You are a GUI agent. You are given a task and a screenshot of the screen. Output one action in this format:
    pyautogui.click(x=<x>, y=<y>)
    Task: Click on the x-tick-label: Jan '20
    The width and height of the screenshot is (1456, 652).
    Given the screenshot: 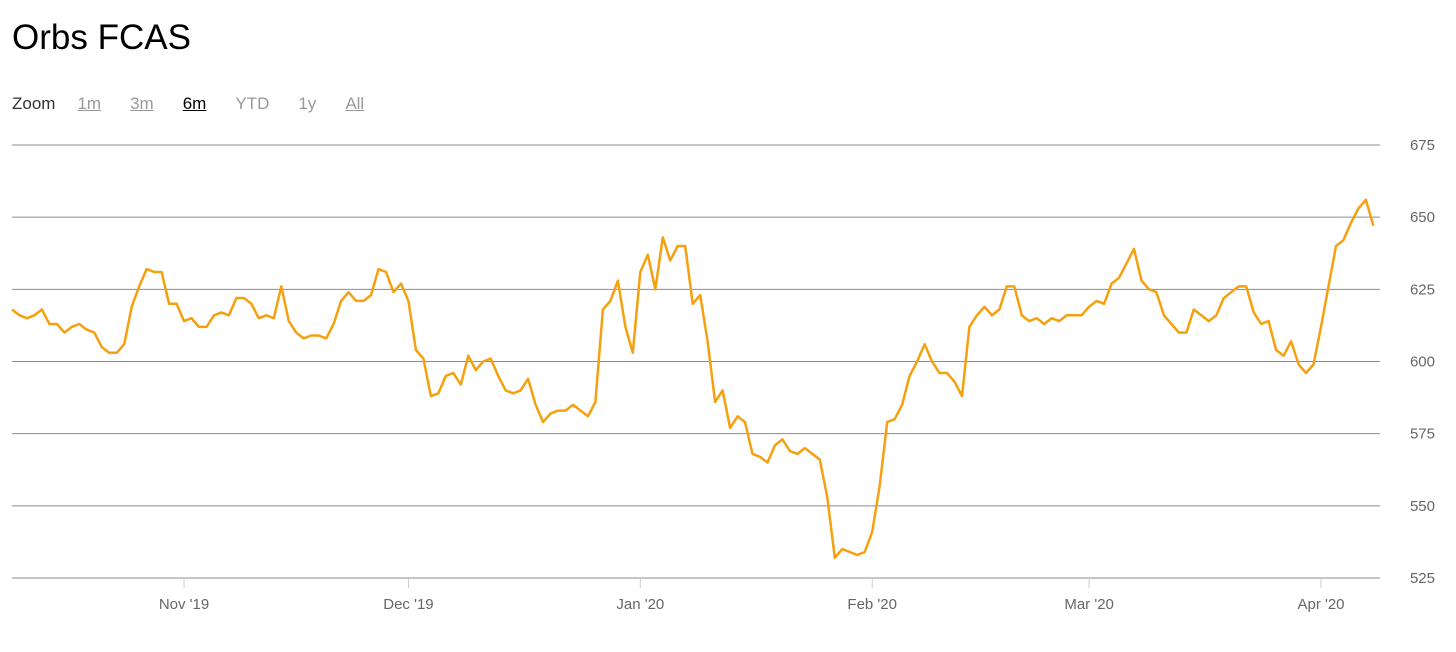 What is the action you would take?
    pyautogui.click(x=640, y=604)
    